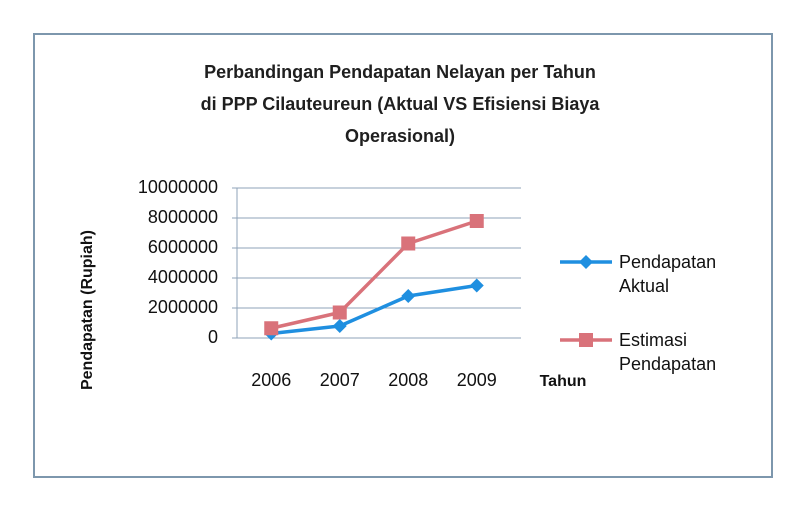  What do you see at coordinates (183, 217) in the screenshot?
I see `y-tick-label: 8000000` at bounding box center [183, 217].